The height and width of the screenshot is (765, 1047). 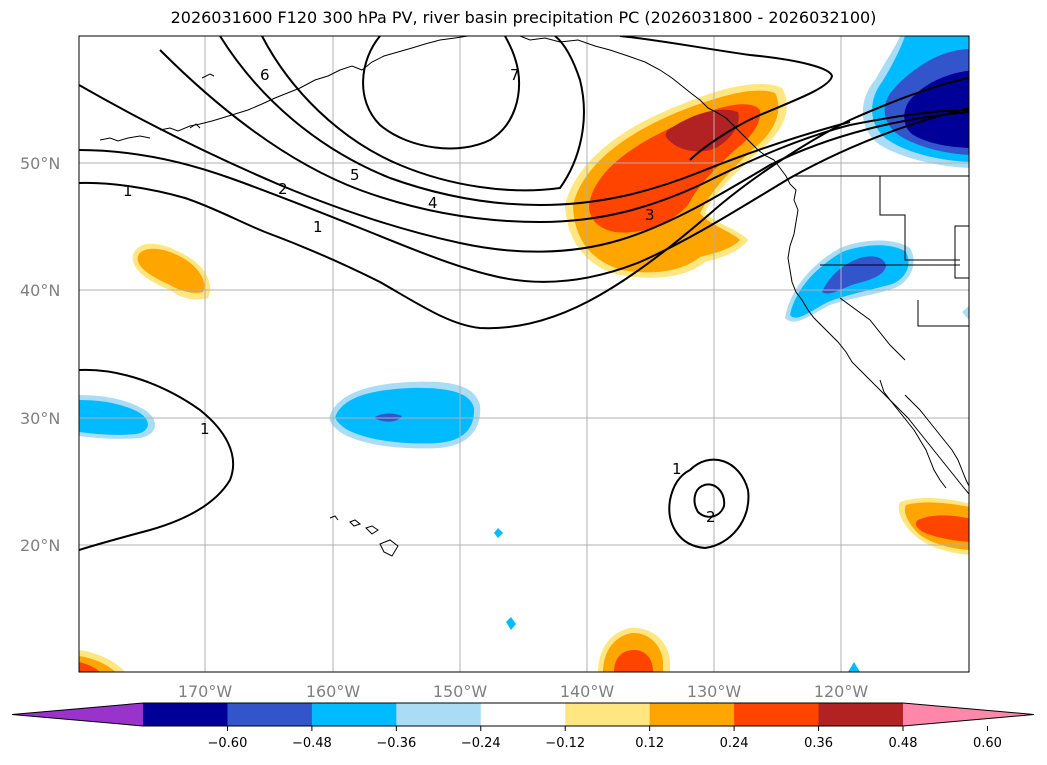 I want to click on colorbar-tick-label: 0.36, so click(x=818, y=743).